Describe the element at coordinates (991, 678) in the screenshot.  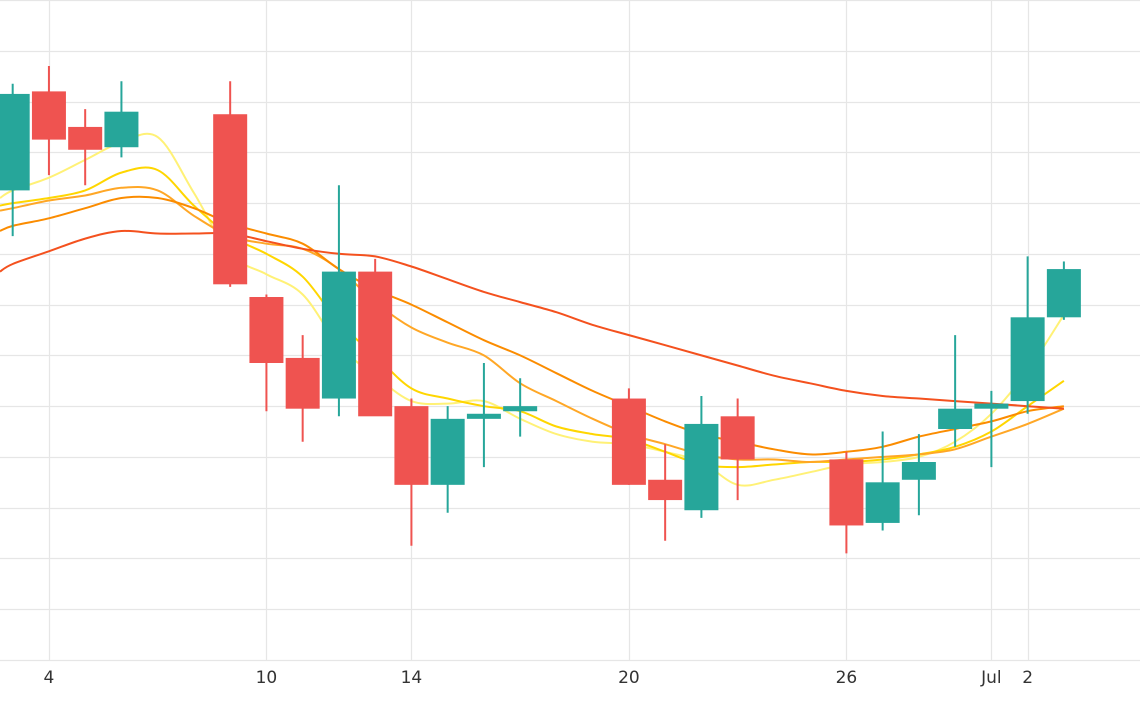
I see `x-tick-label: Jul` at that location.